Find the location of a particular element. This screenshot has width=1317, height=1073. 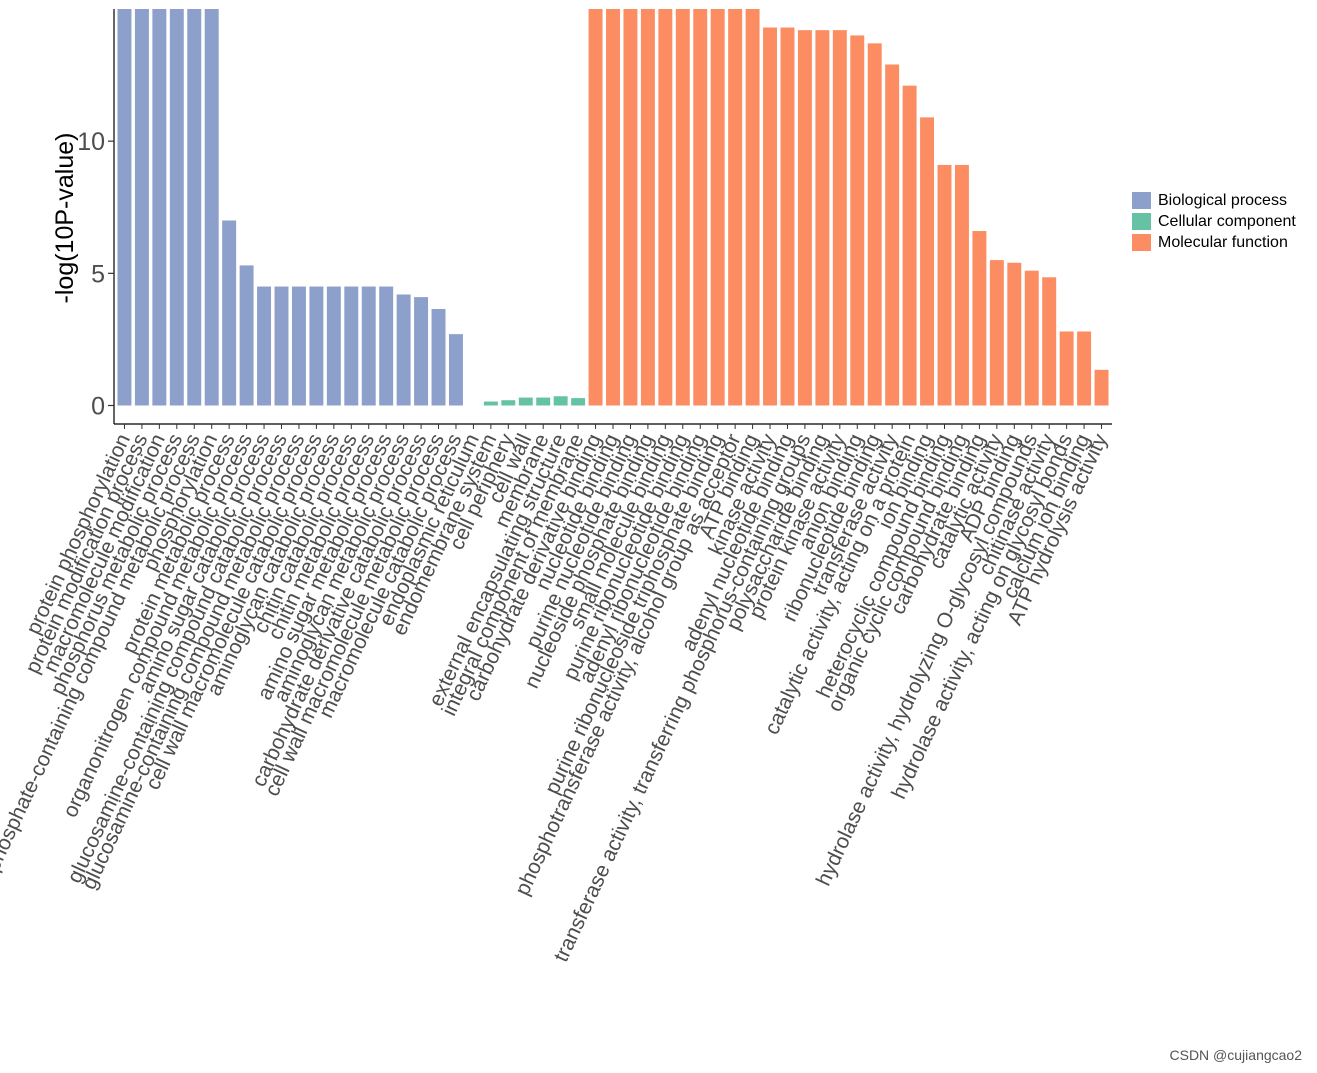

legend-swatch-cellular-component is located at coordinates (1141, 221).